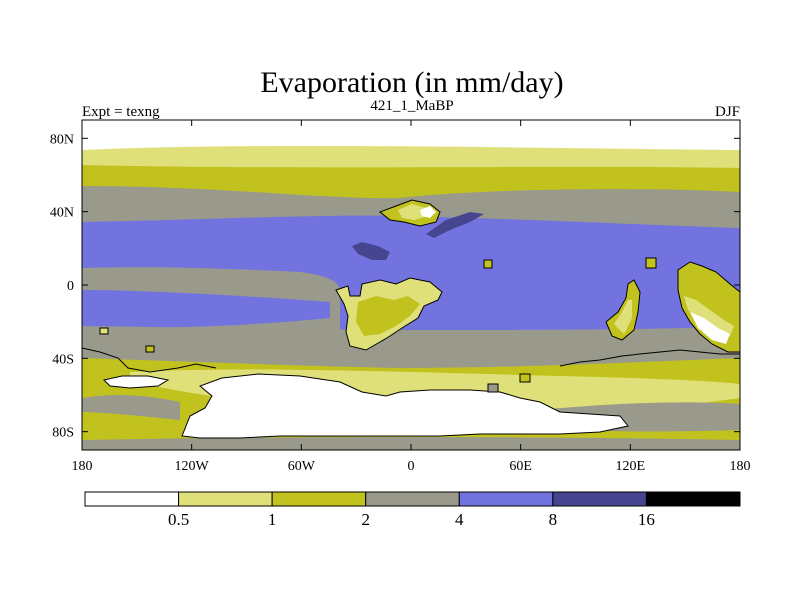 The image size is (800, 600). What do you see at coordinates (411, 158) in the screenshot?
I see `band-lightyellow-north` at bounding box center [411, 158].